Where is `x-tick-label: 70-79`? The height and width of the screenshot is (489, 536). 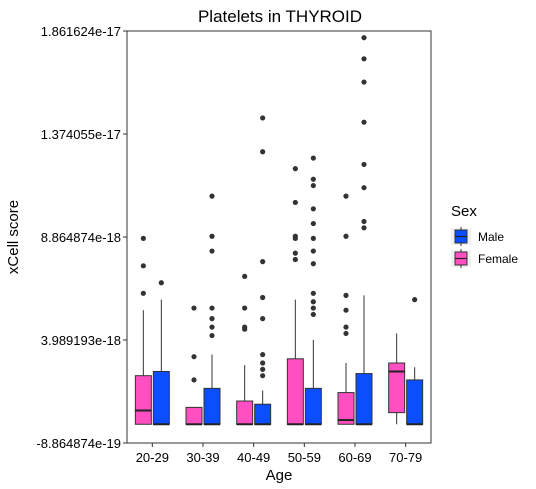 x-tick-label: 70-79 is located at coordinates (405, 457).